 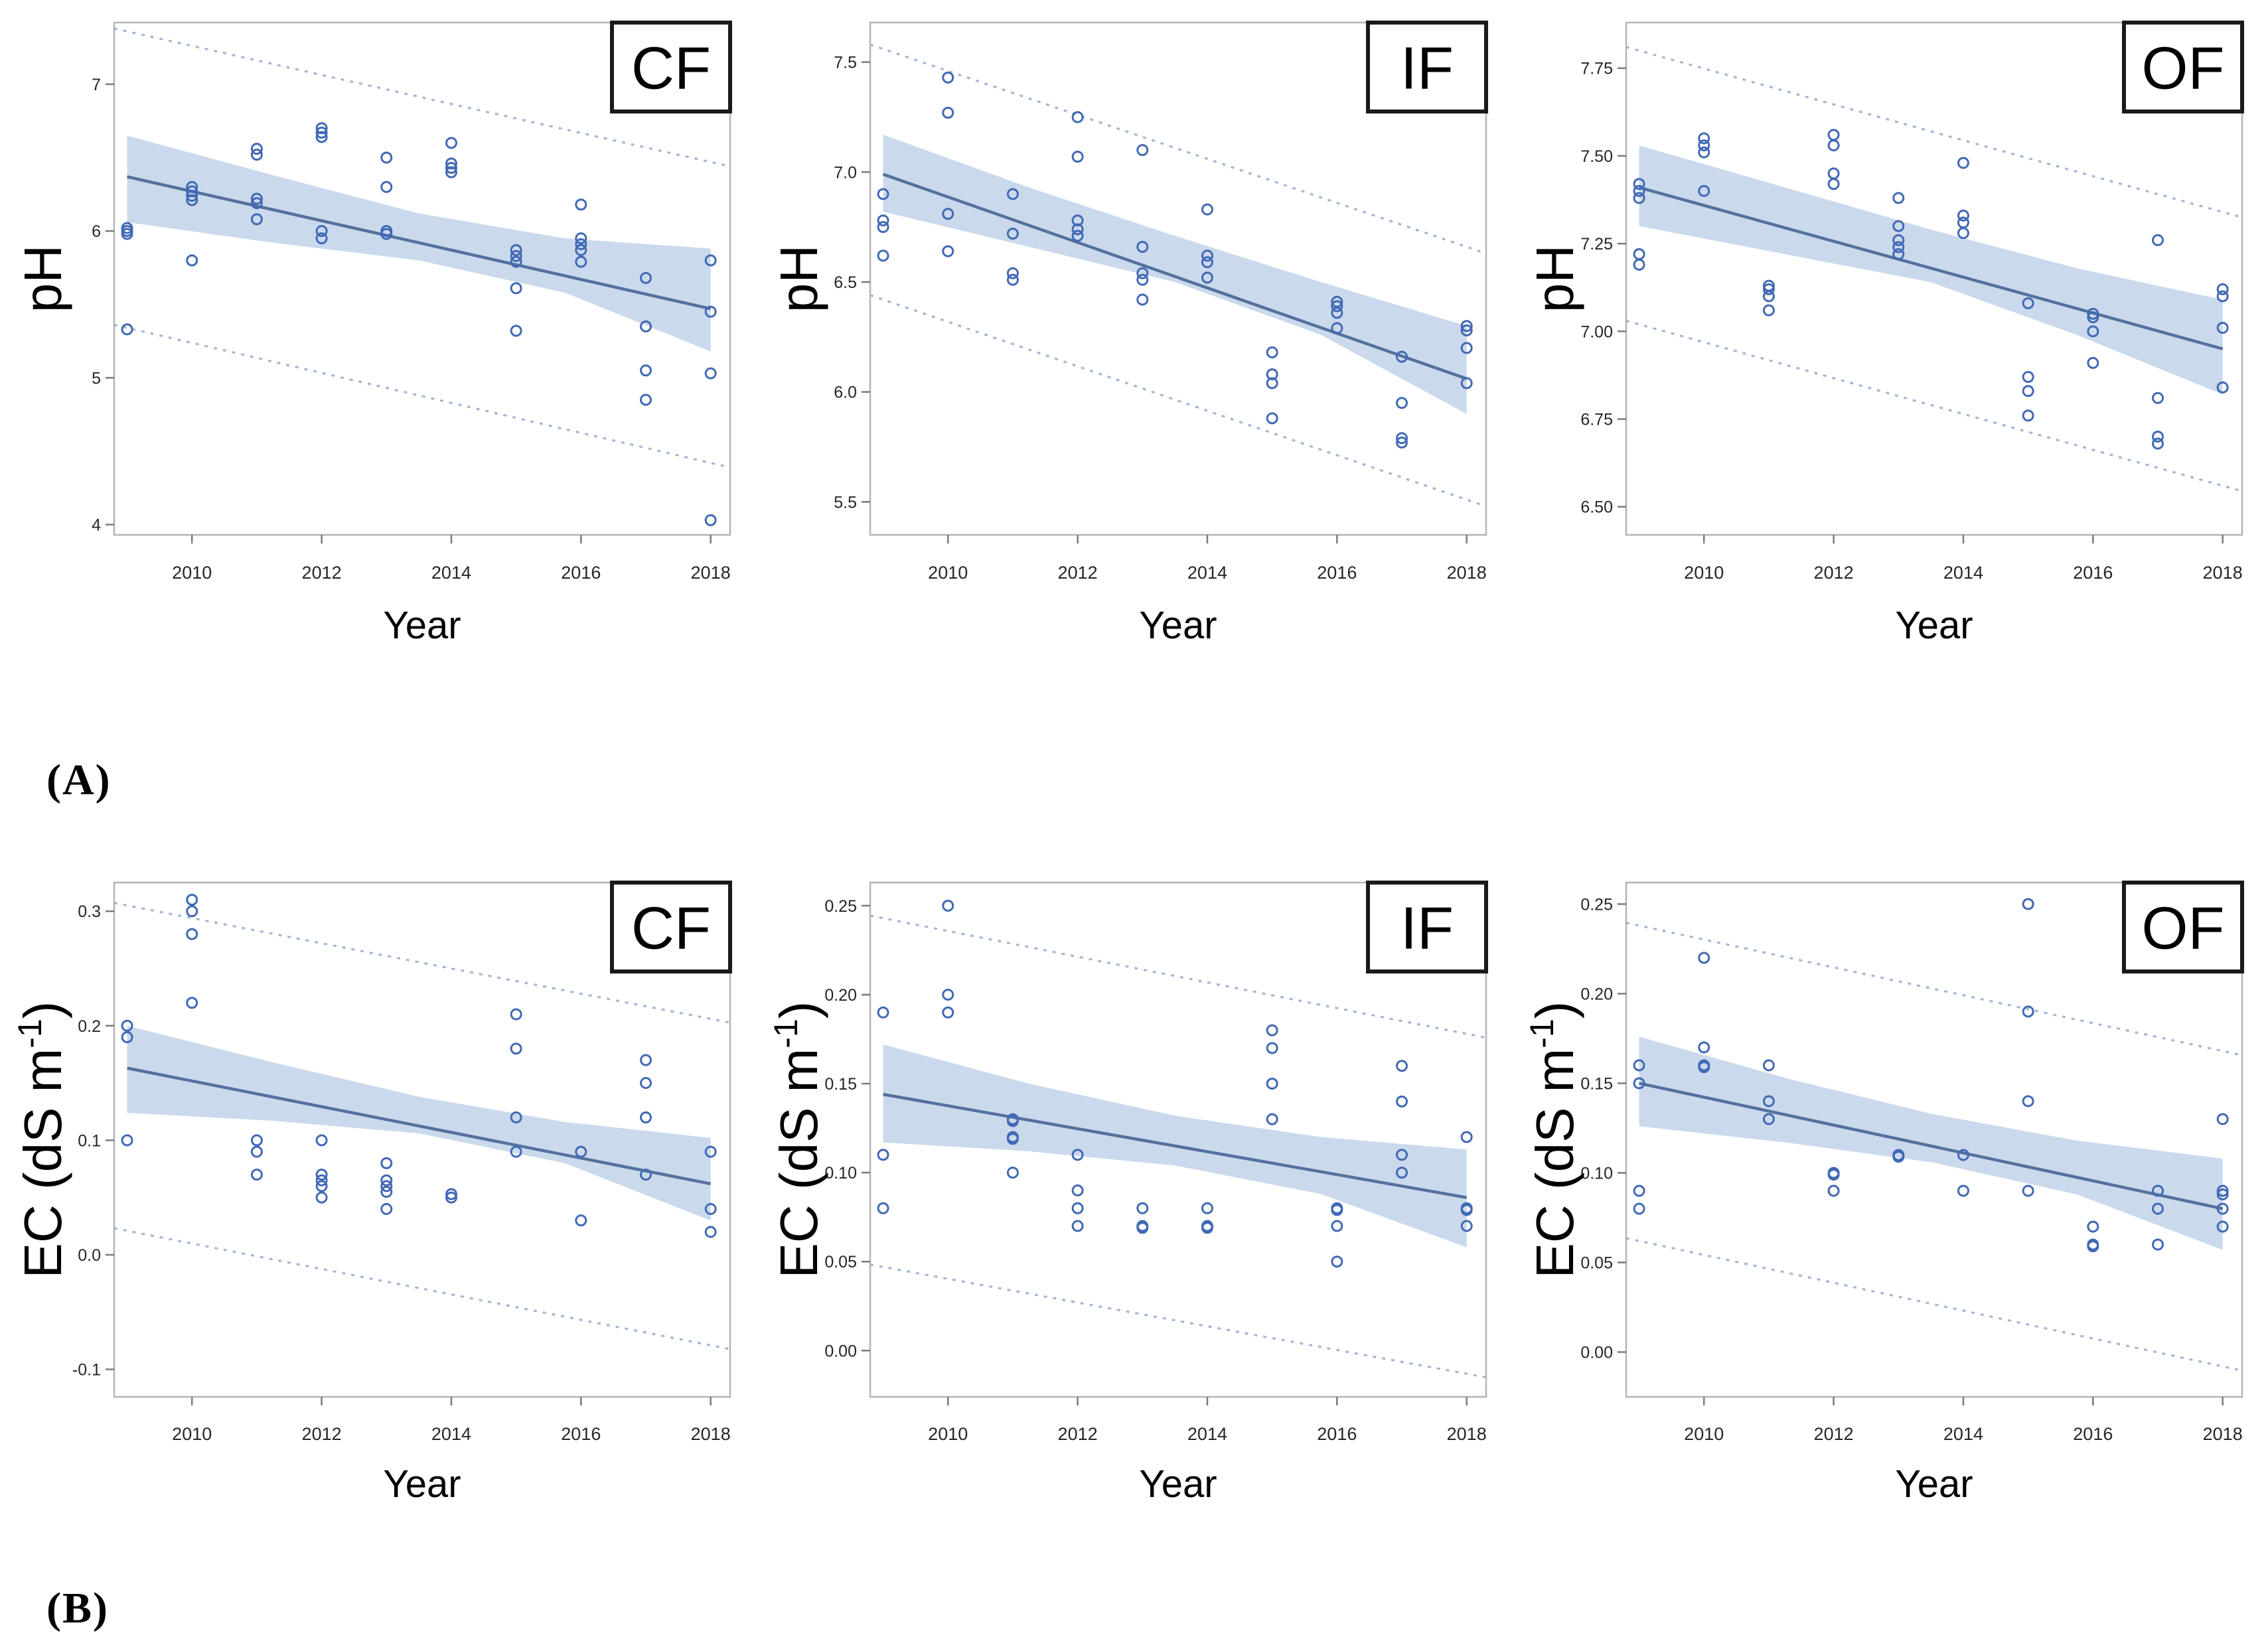 What do you see at coordinates (96, 378) in the screenshot?
I see `y-tick-label: 5` at bounding box center [96, 378].